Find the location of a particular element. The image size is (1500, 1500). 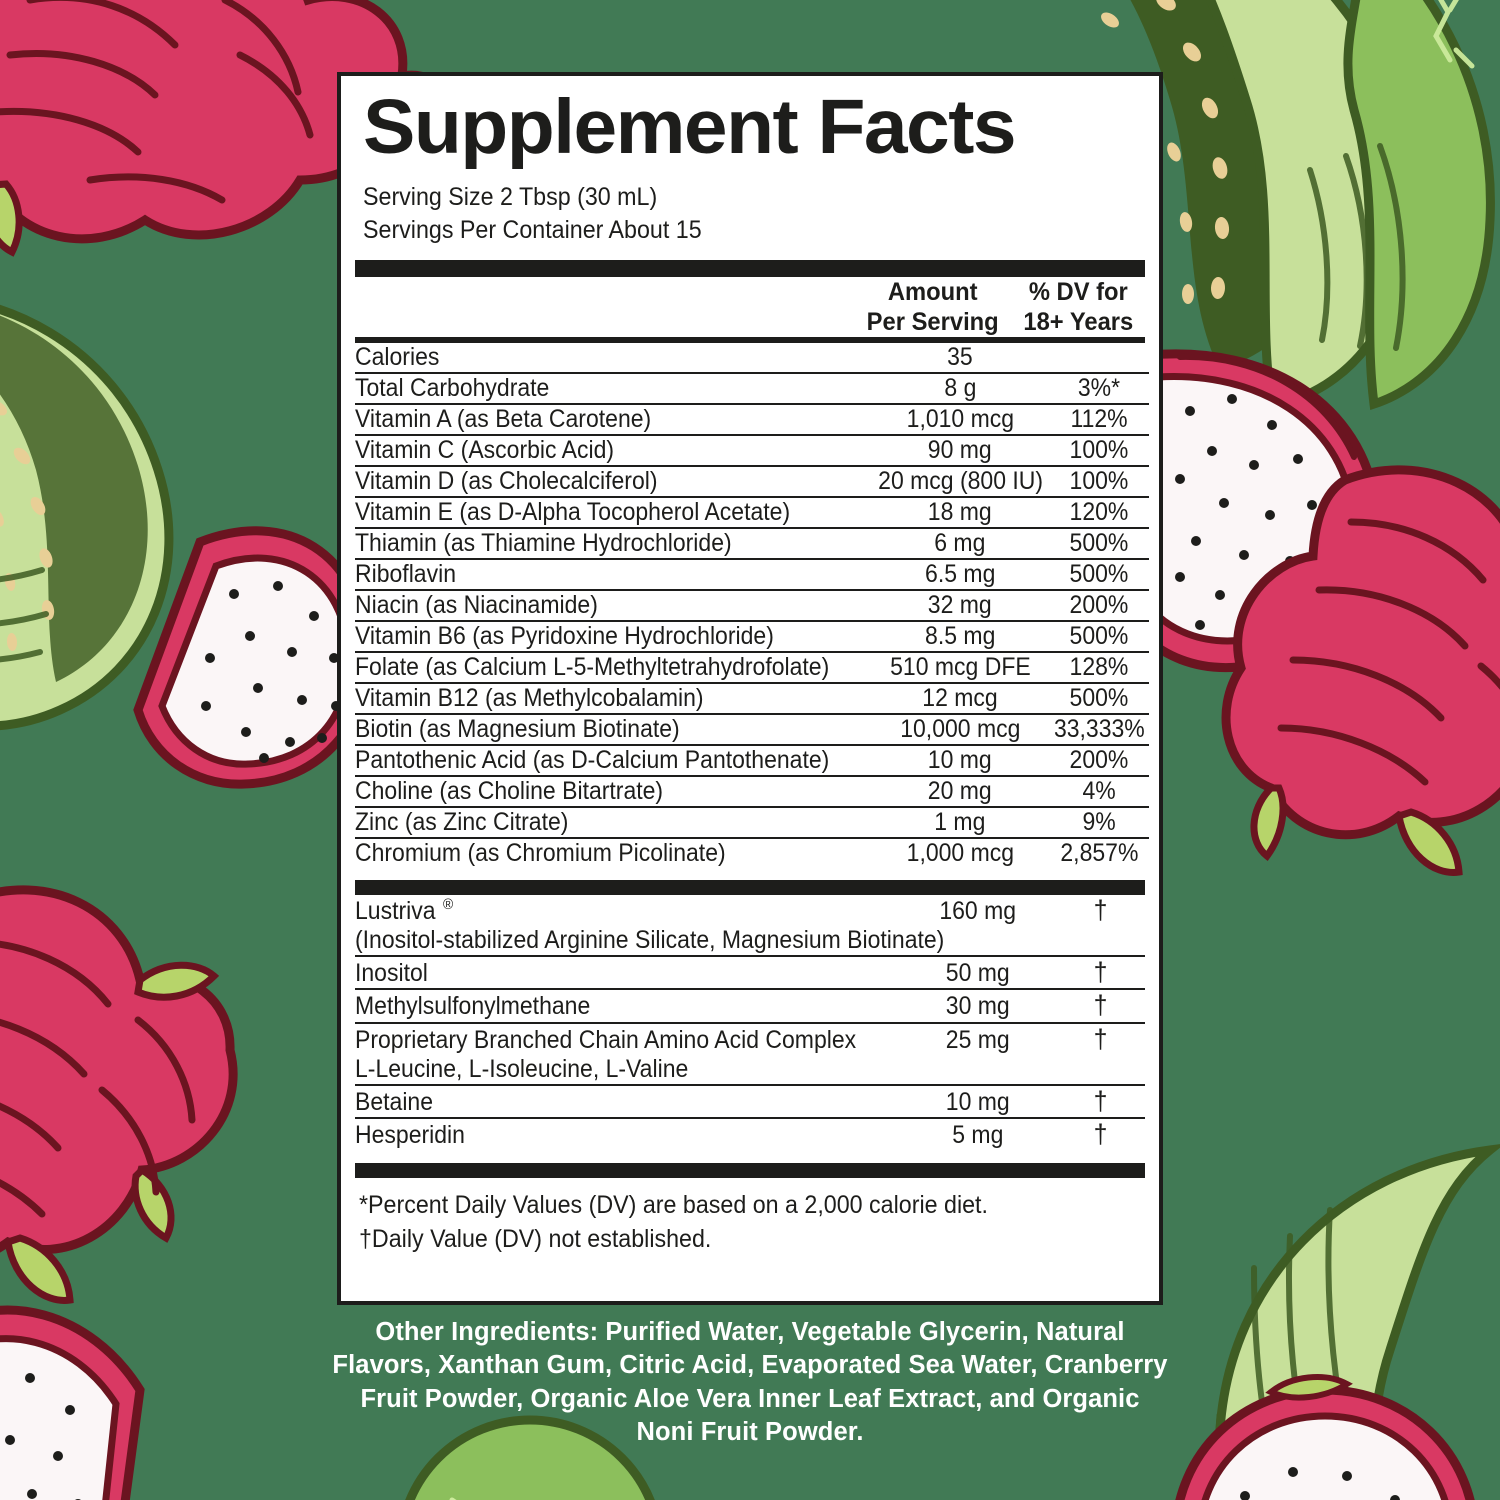

nutrient-amount: 18 mg is located at coordinates (960, 511).